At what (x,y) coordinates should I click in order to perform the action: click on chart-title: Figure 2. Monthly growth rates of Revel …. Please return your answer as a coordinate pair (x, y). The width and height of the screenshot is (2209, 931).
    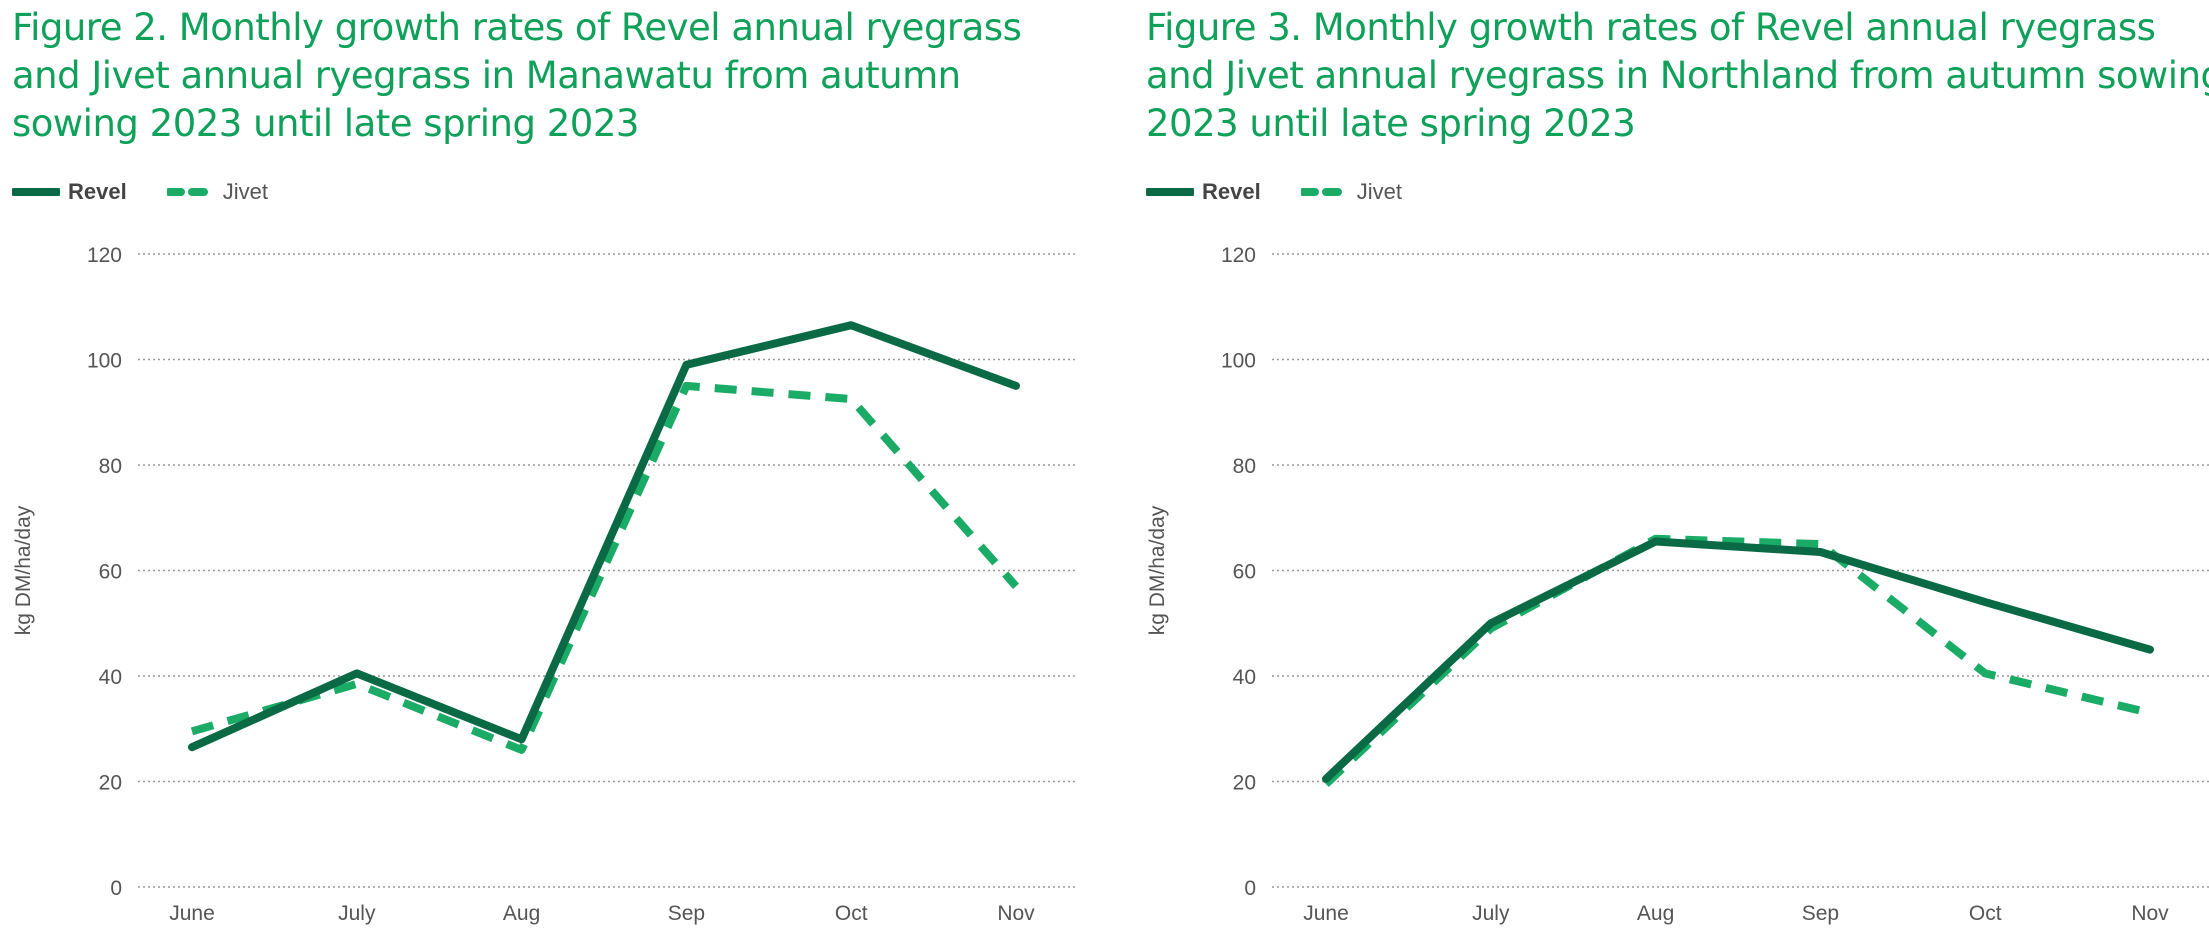
    Looking at the image, I should click on (517, 75).